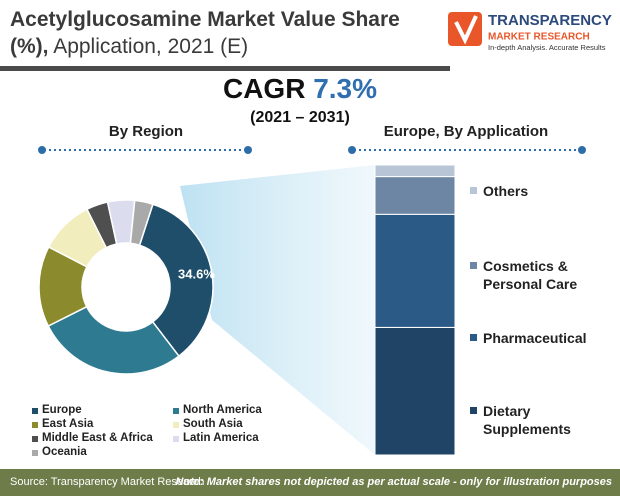 This screenshot has height=500, width=620. What do you see at coordinates (539, 37) in the screenshot?
I see `logo-sub: MARKET RESEARCH` at bounding box center [539, 37].